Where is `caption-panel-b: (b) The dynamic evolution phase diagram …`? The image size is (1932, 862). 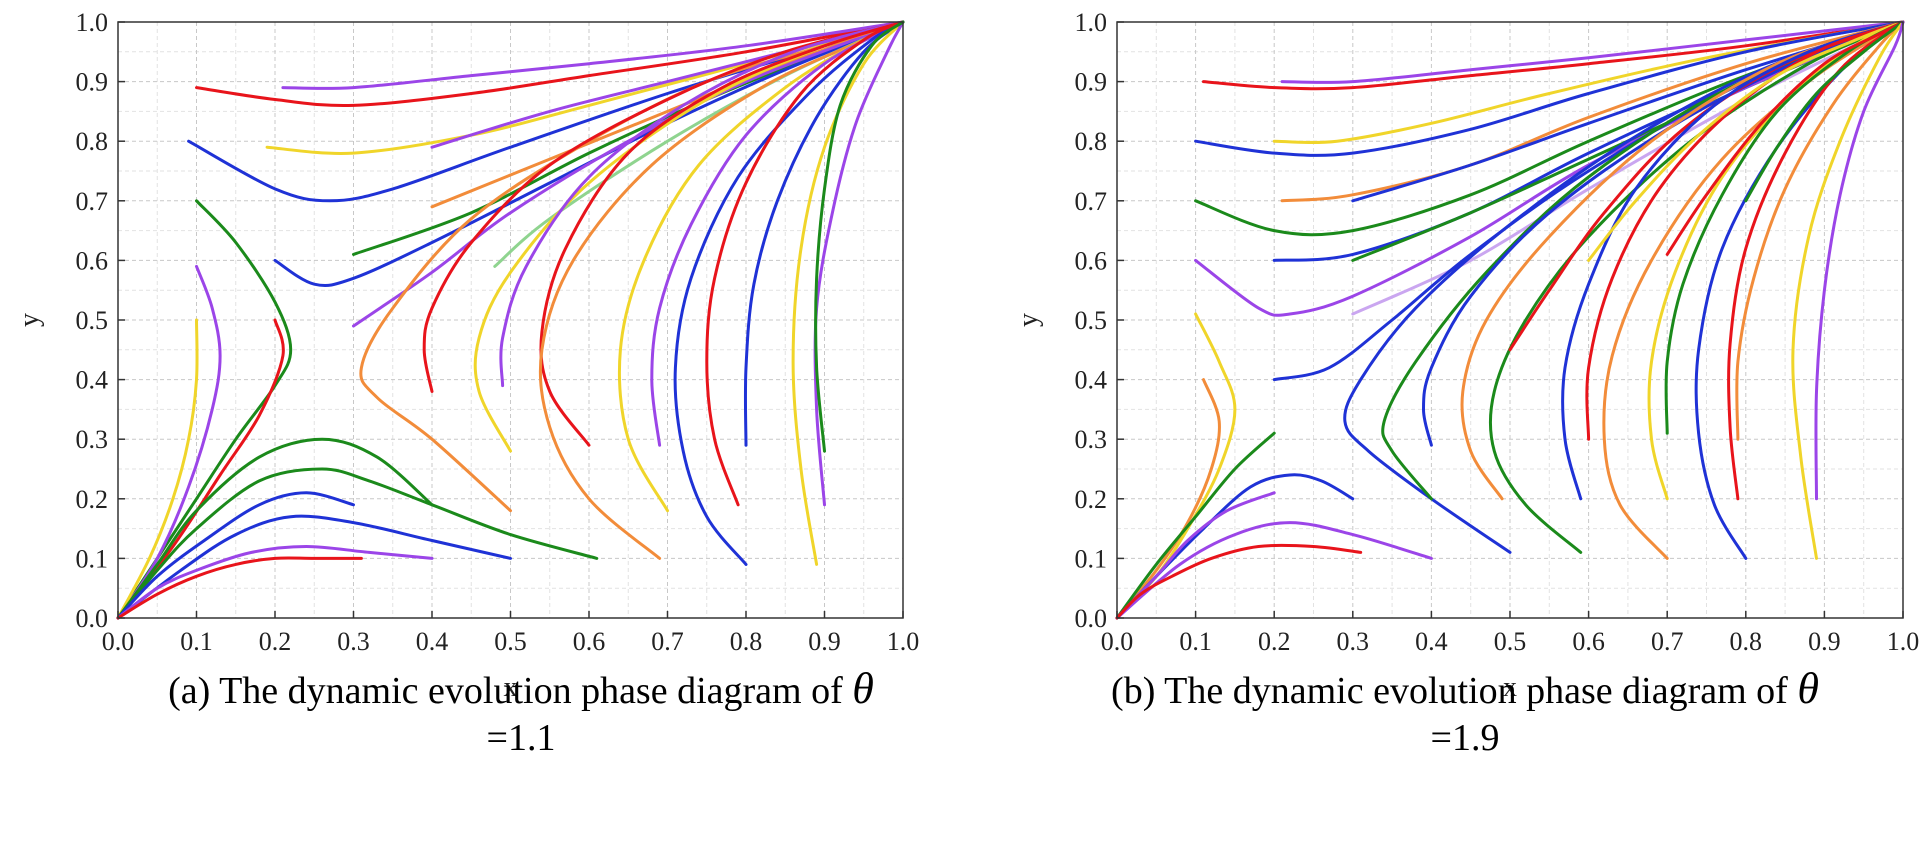
caption-panel-b: (b) The dynamic evolution phase diagram … is located at coordinates (1465, 713).